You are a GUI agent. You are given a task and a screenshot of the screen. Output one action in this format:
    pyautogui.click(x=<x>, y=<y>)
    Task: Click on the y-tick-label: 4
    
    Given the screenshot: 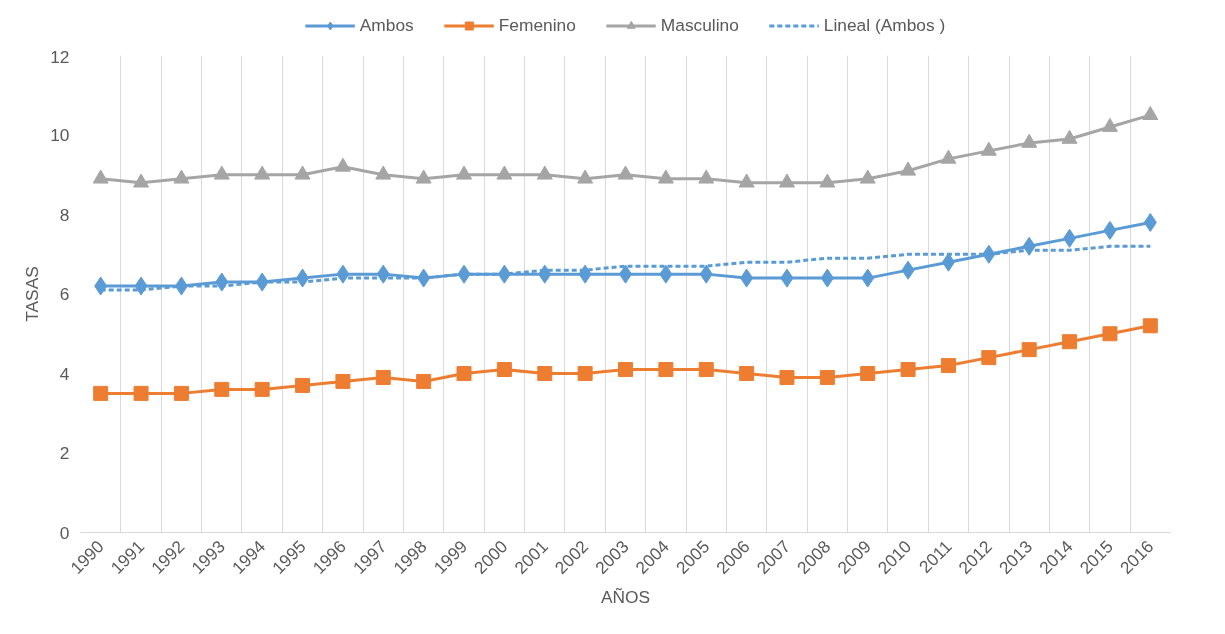 What is the action you would take?
    pyautogui.click(x=64, y=373)
    